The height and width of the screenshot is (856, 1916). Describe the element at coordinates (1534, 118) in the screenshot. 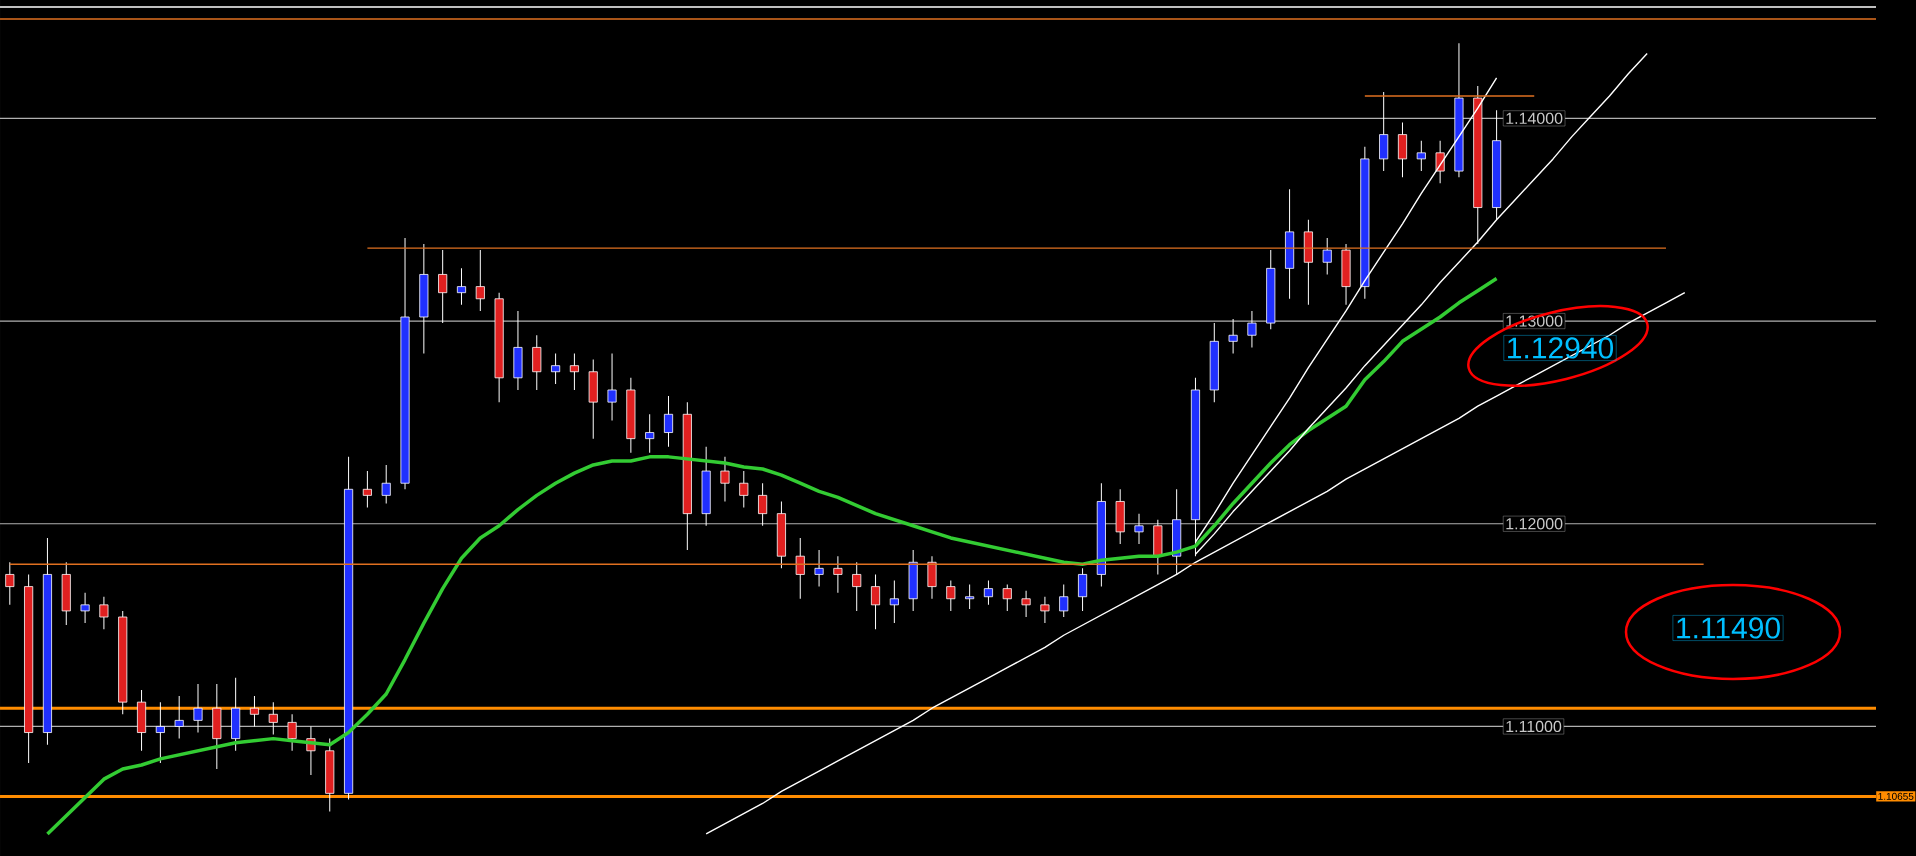

I see `y-tick-label: 1.14000` at that location.